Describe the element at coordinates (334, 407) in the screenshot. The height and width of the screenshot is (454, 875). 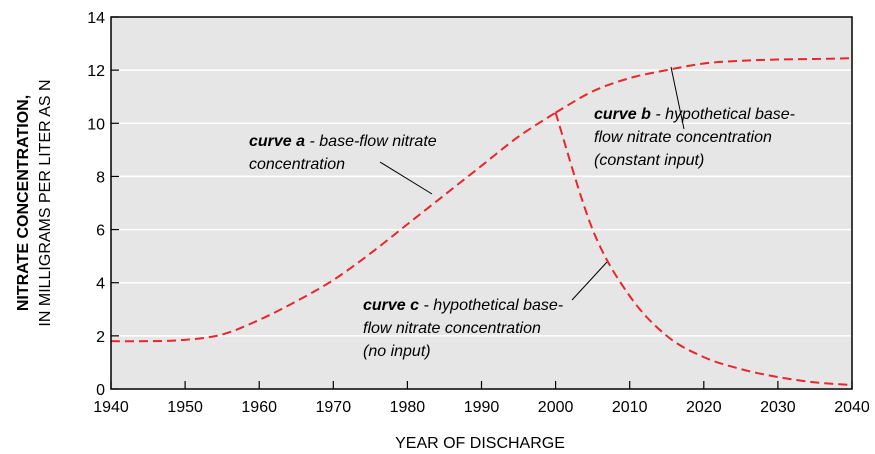
I see `x-tick-label: 1970` at that location.